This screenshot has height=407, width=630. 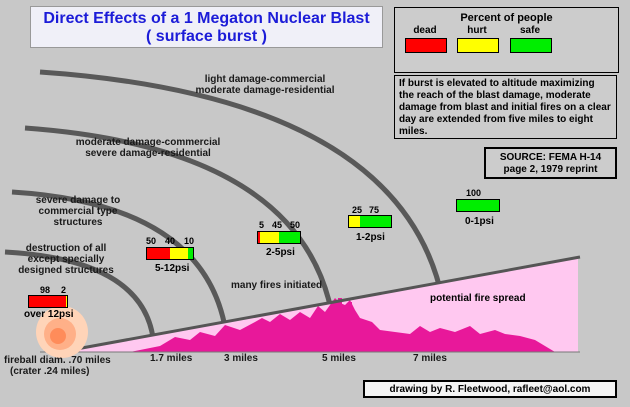 What do you see at coordinates (474, 193) in the screenshot?
I see `bar4-pct0: 100` at bounding box center [474, 193].